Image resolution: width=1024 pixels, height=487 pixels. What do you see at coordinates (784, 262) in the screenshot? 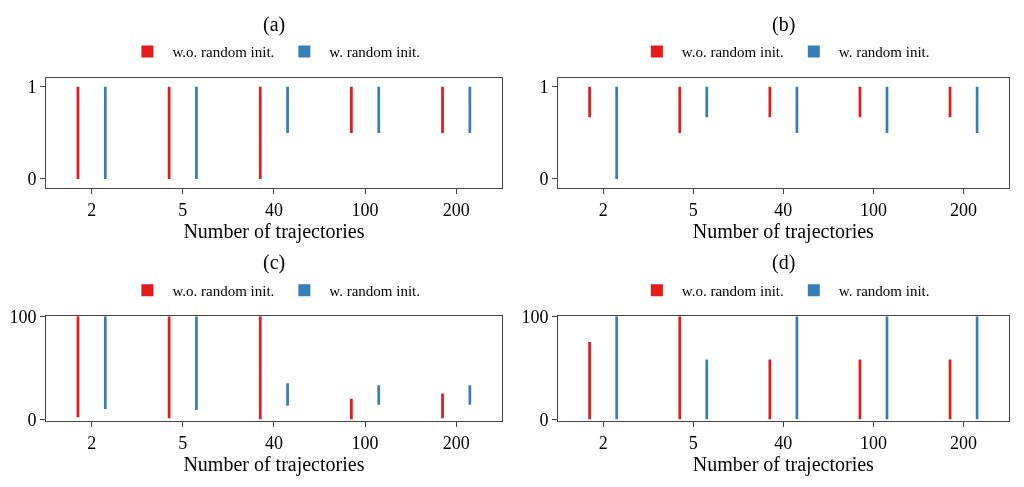
I see `chart-title: (d)` at bounding box center [784, 262].